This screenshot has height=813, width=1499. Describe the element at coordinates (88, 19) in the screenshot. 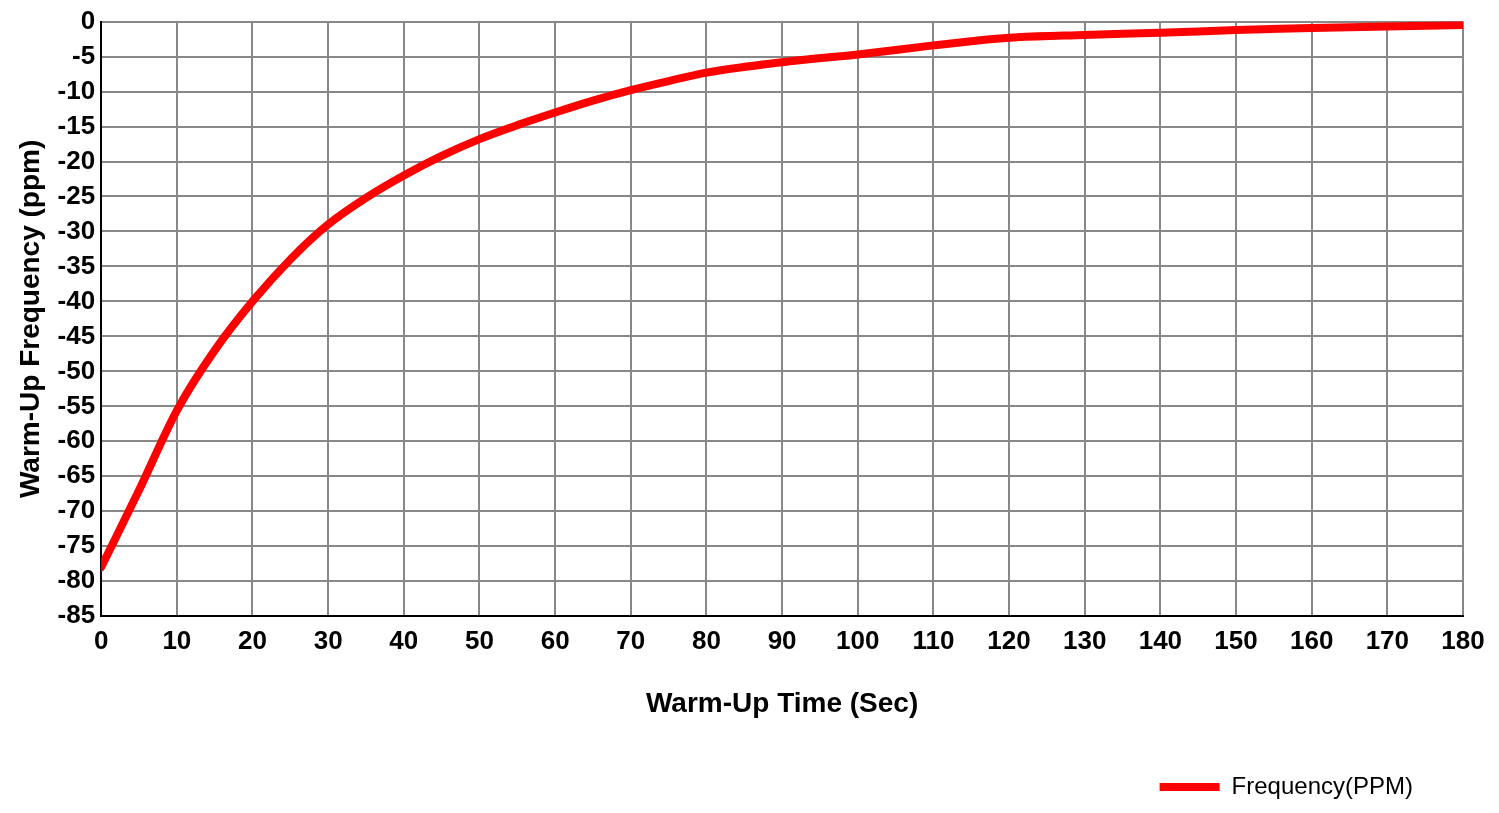

I see `y-tick-label: 0` at that location.